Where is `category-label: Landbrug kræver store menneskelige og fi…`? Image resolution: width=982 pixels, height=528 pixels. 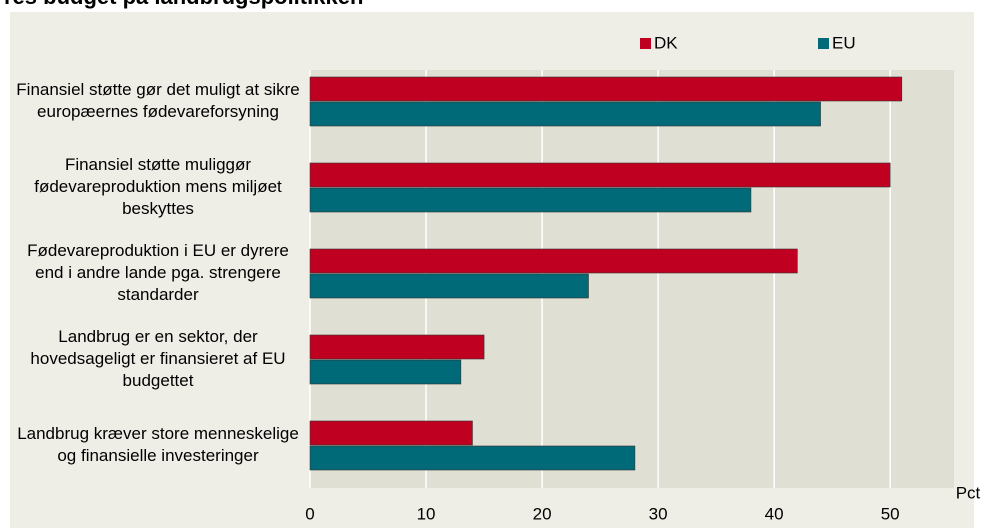 category-label: Landbrug kræver store menneskelige og fi… is located at coordinates (158, 444).